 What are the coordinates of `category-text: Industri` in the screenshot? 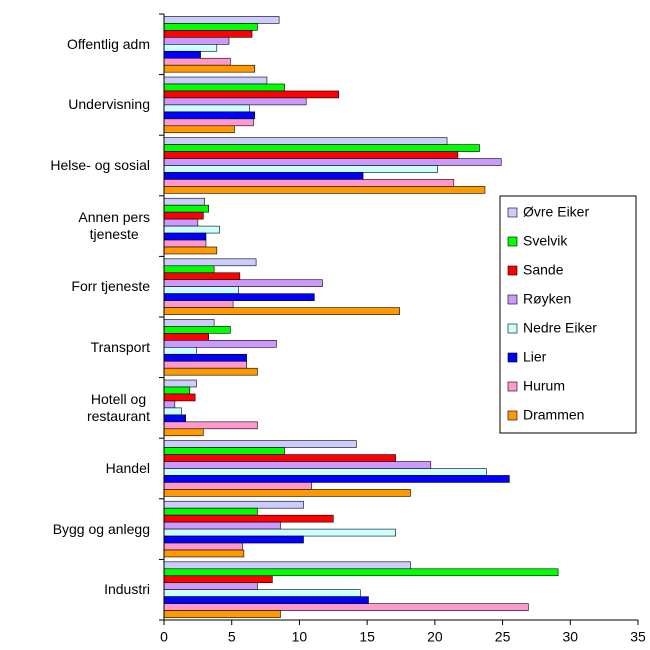 It's located at (127, 589).